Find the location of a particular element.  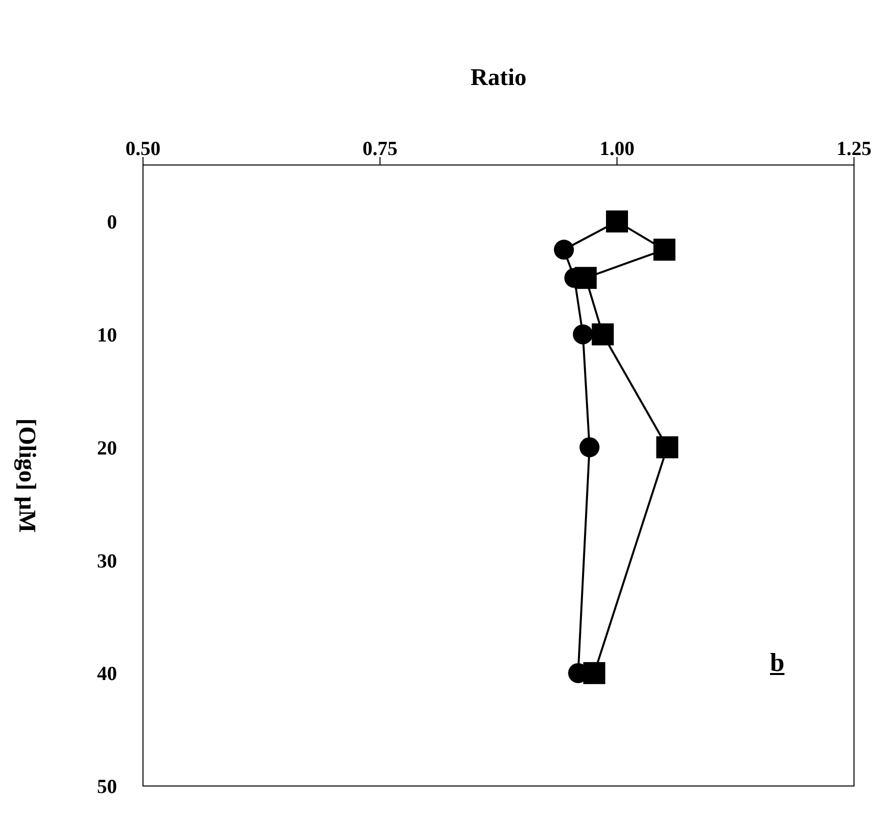

x-tick-label: 1.00 is located at coordinates (617, 149).